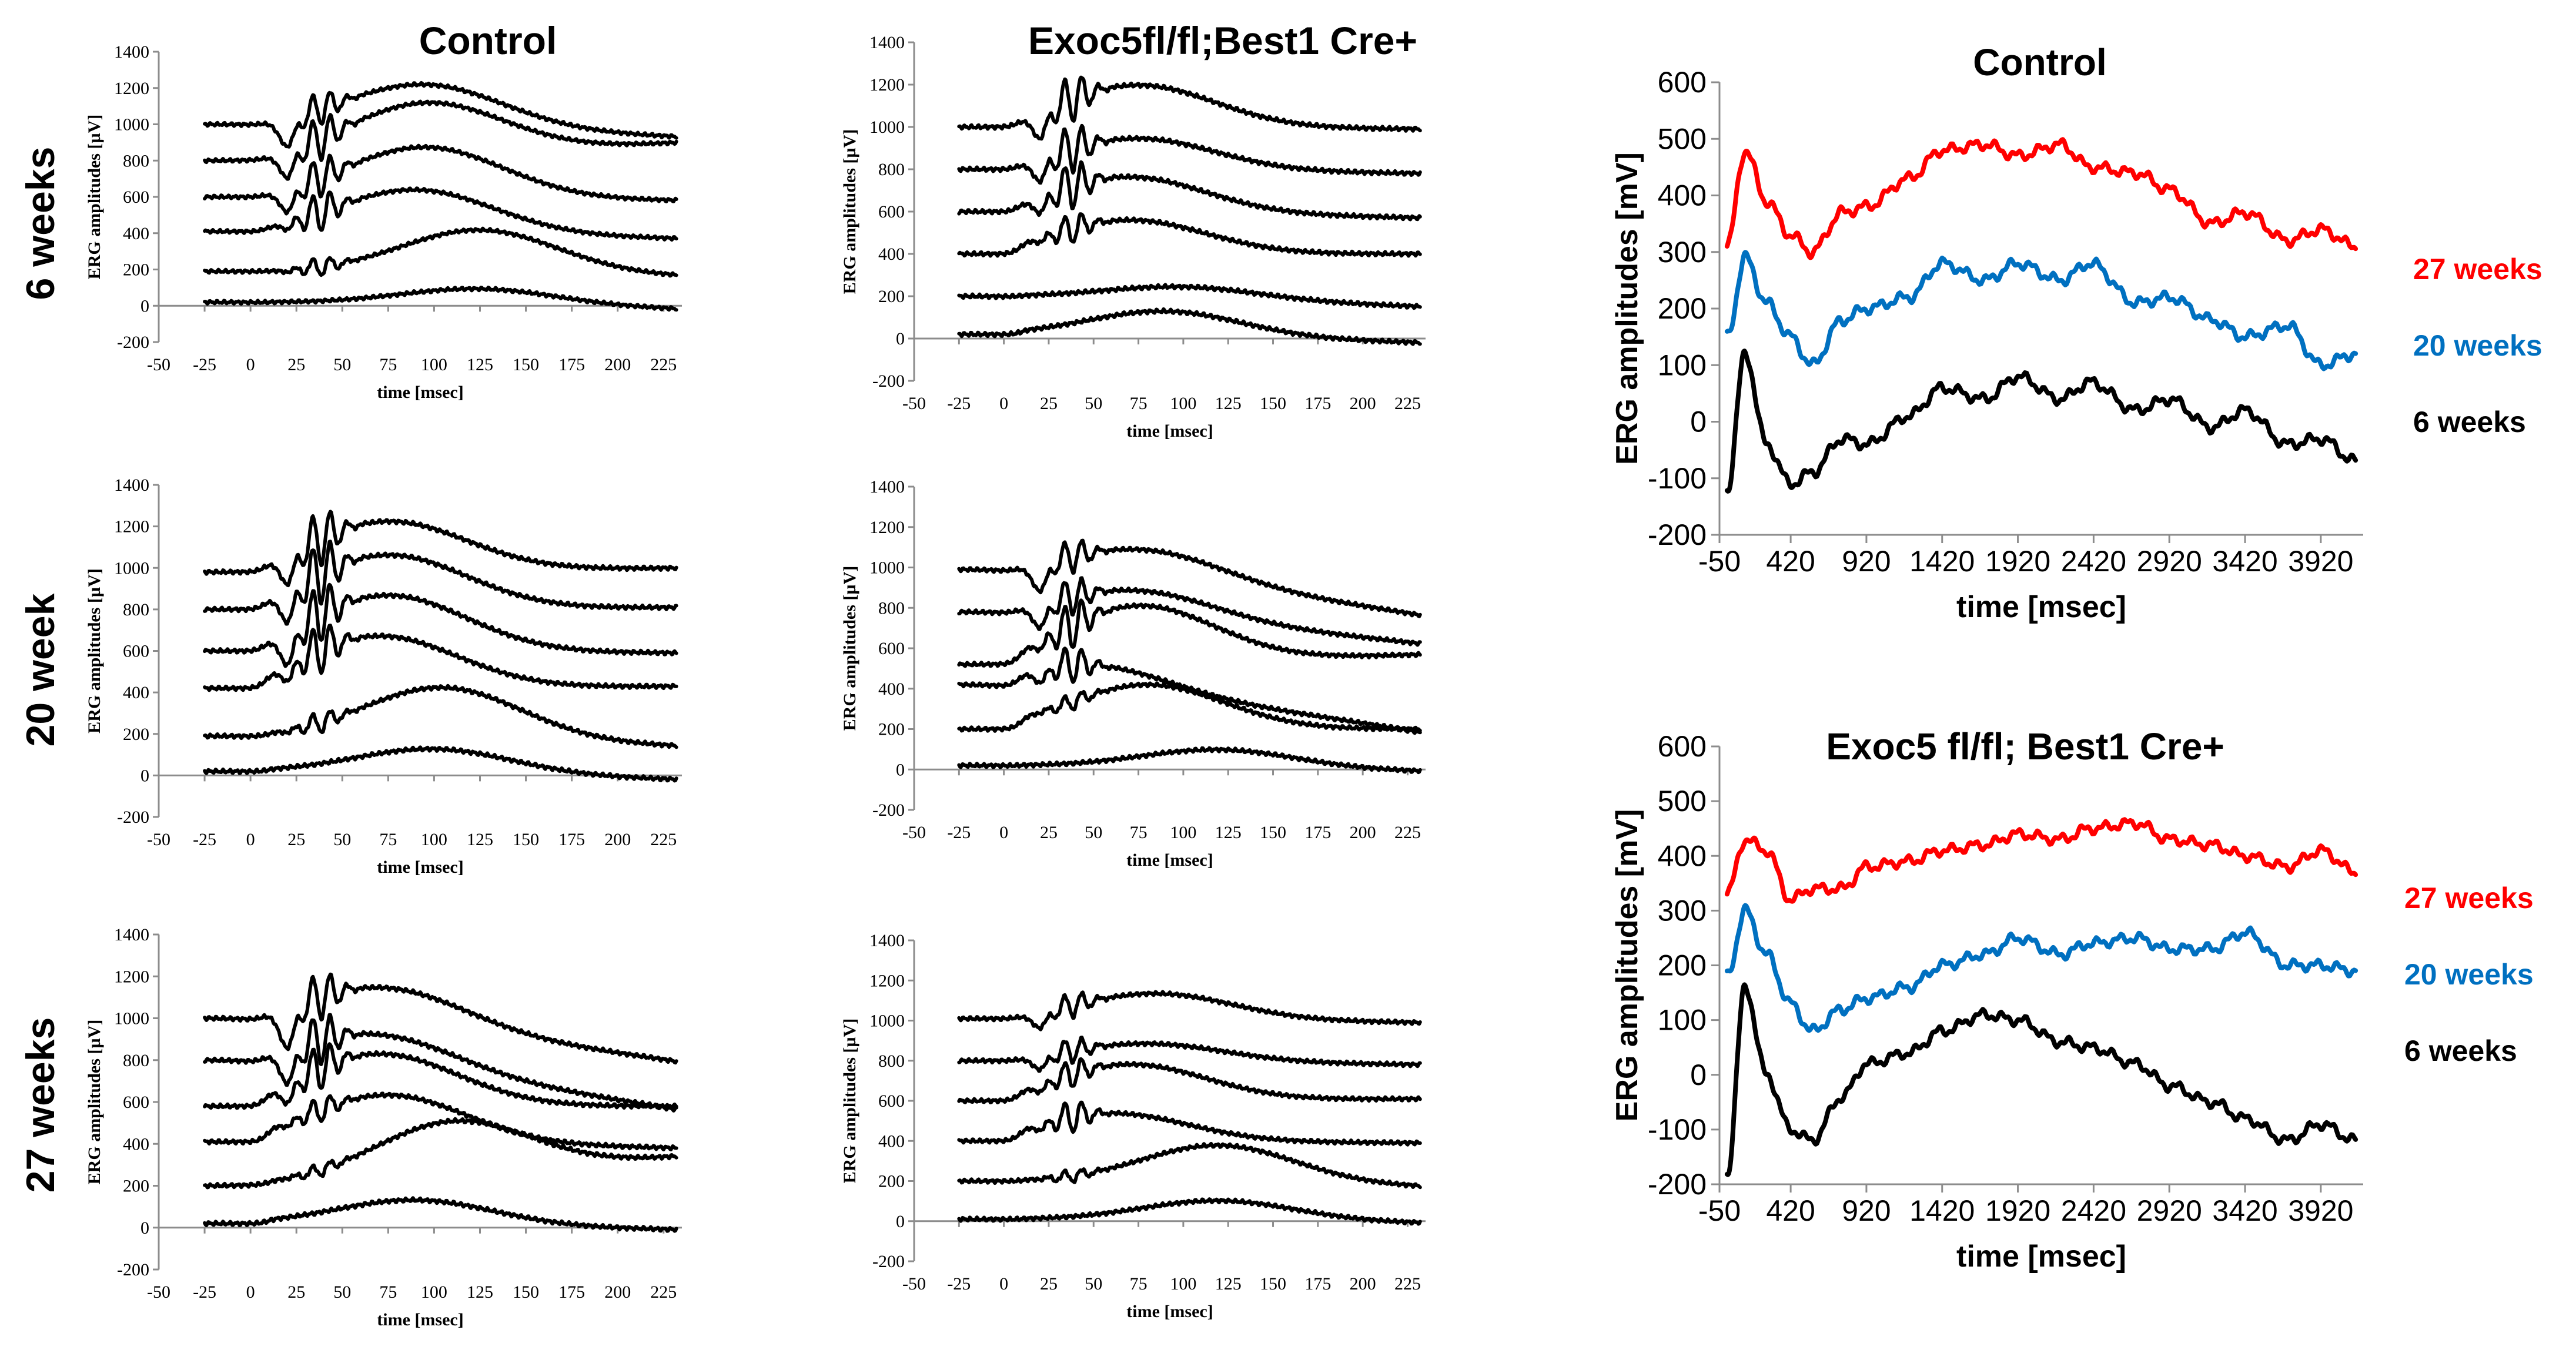  What do you see at coordinates (2093, 1210) in the screenshot?
I see `x-tick-label: 2420` at bounding box center [2093, 1210].